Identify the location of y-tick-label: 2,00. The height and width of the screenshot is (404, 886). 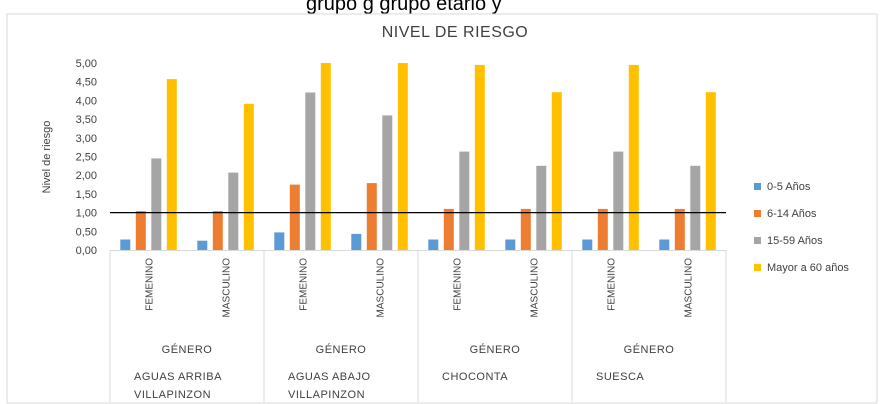
(86, 176).